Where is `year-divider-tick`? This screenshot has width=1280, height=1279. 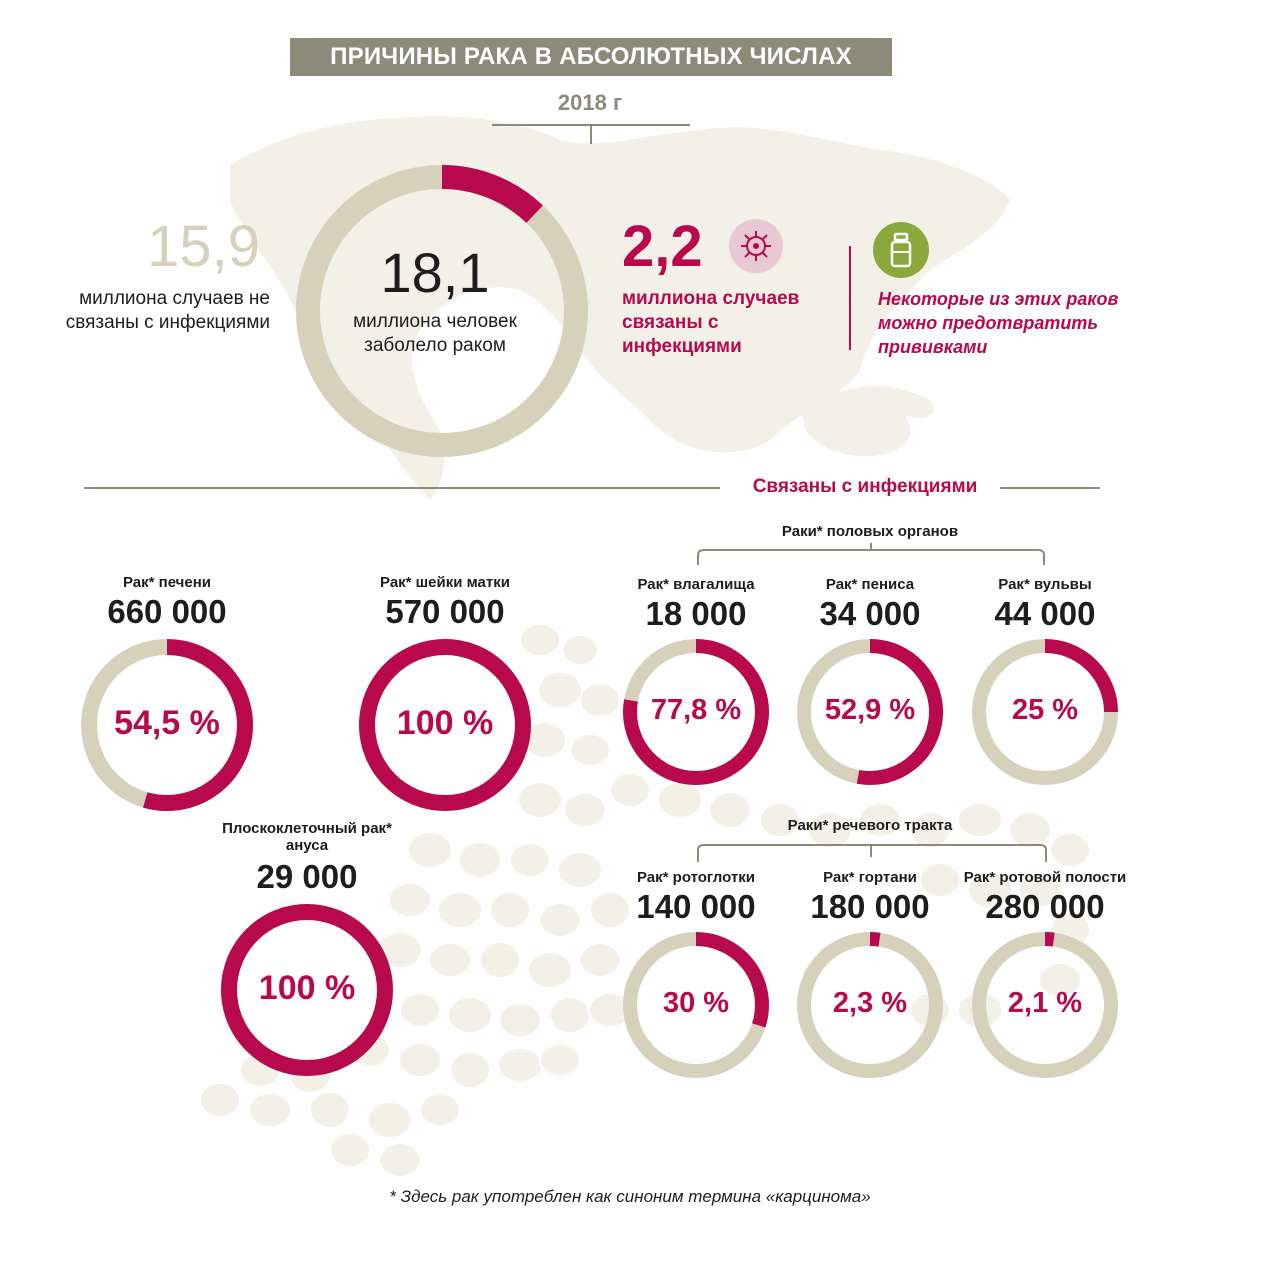 year-divider-tick is located at coordinates (591, 134).